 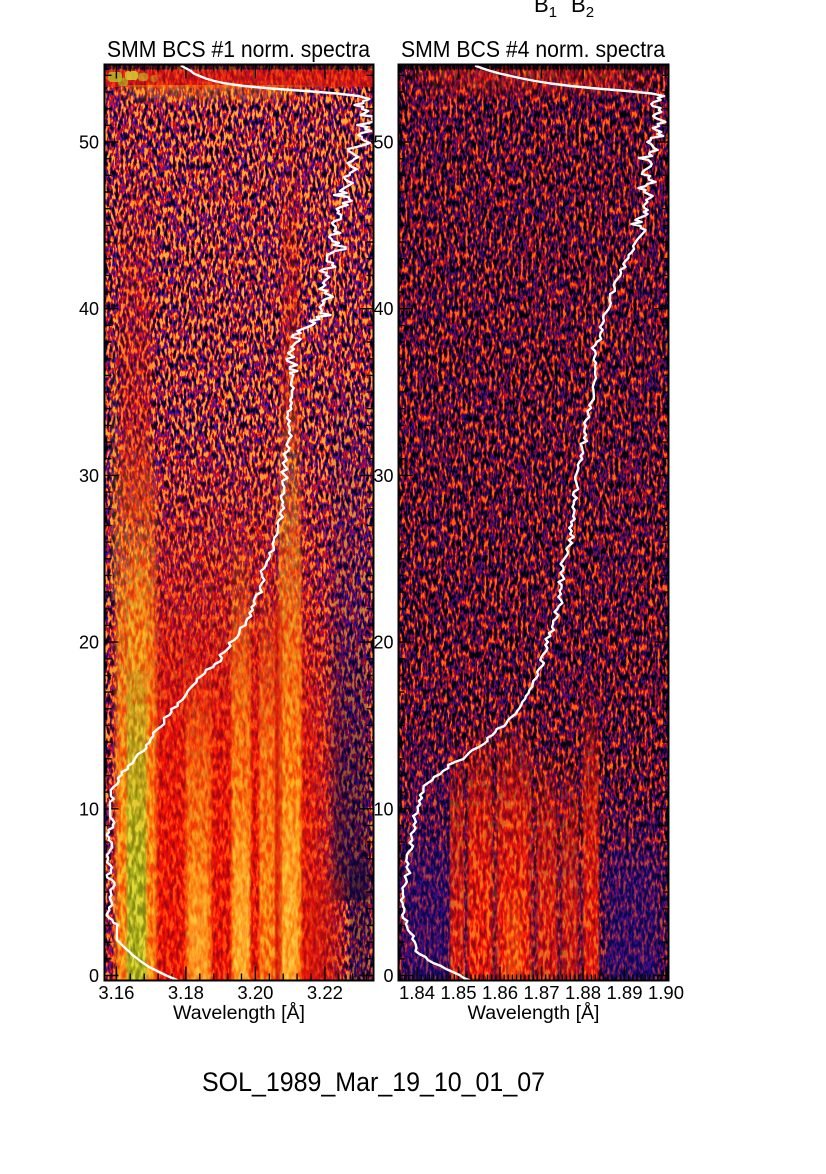 What do you see at coordinates (417, 992) in the screenshot?
I see `svg-text: 1.84` at bounding box center [417, 992].